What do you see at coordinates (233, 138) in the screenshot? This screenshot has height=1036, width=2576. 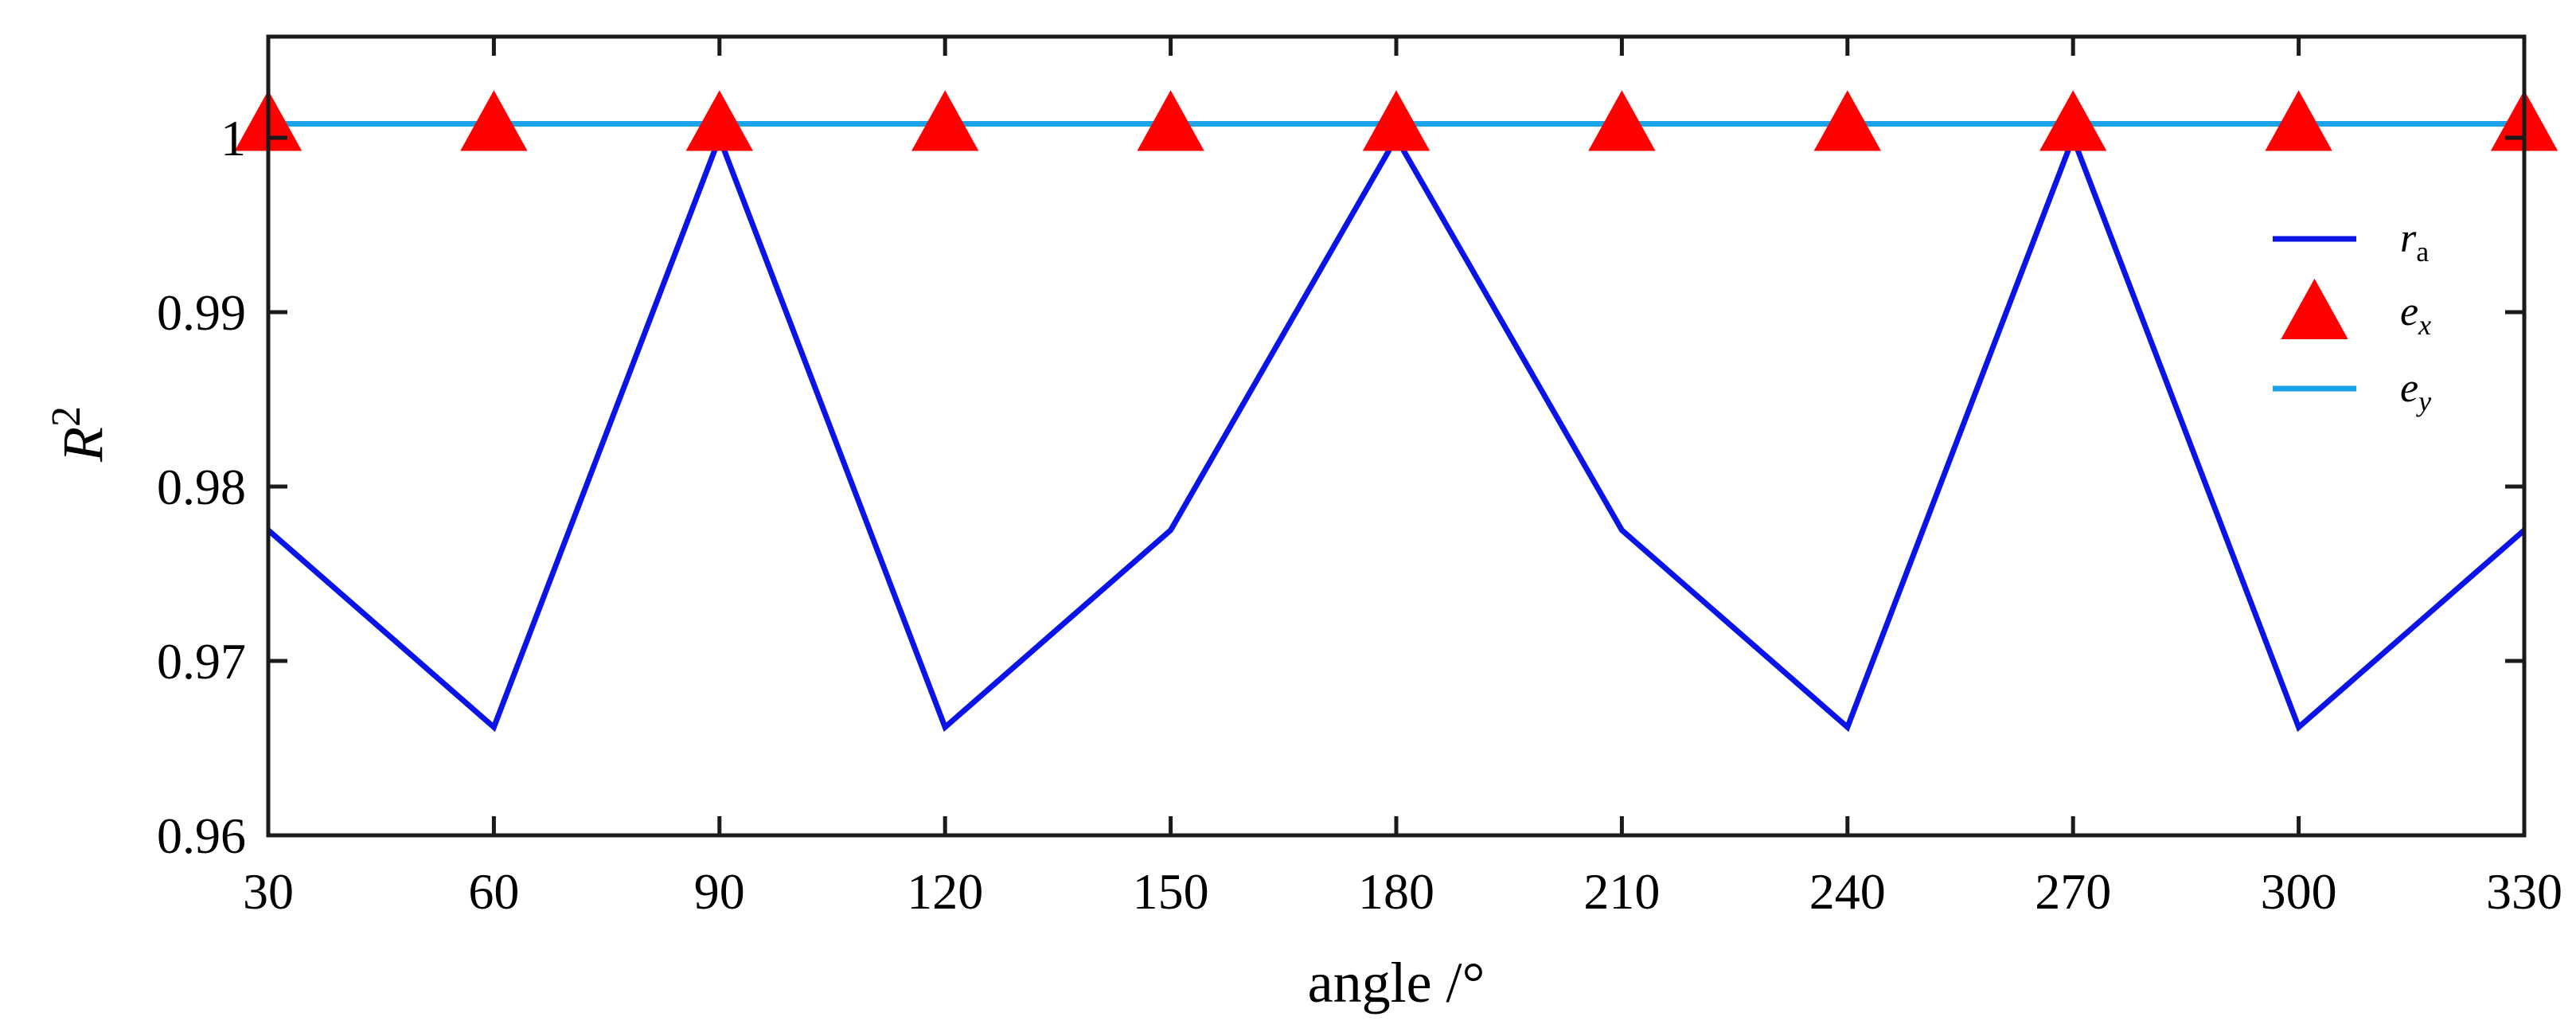 I see `y-tick-label: 1` at bounding box center [233, 138].